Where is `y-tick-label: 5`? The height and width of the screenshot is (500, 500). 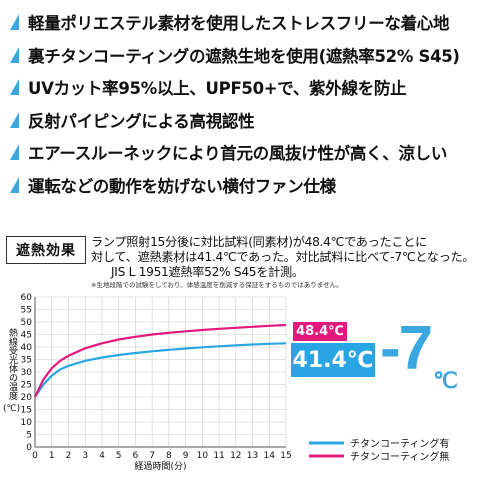
y-tick-label: 5 is located at coordinates (29, 436).